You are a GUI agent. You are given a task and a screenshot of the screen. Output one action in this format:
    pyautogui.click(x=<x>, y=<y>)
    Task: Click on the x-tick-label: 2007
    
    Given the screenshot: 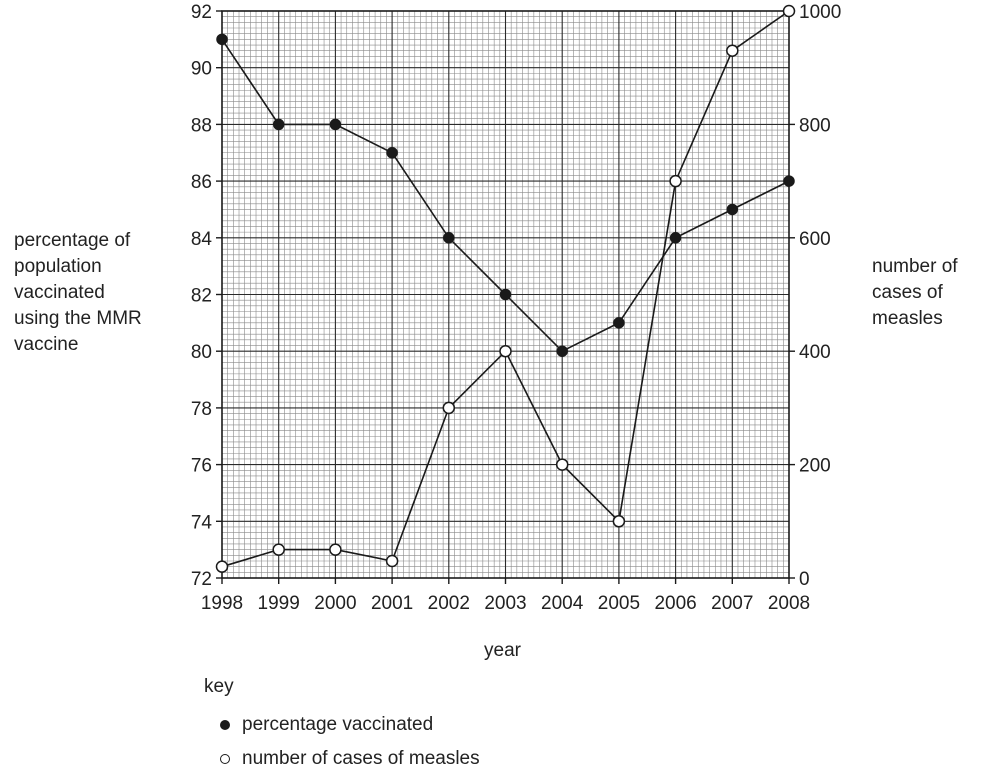 What is the action you would take?
    pyautogui.click(x=732, y=603)
    